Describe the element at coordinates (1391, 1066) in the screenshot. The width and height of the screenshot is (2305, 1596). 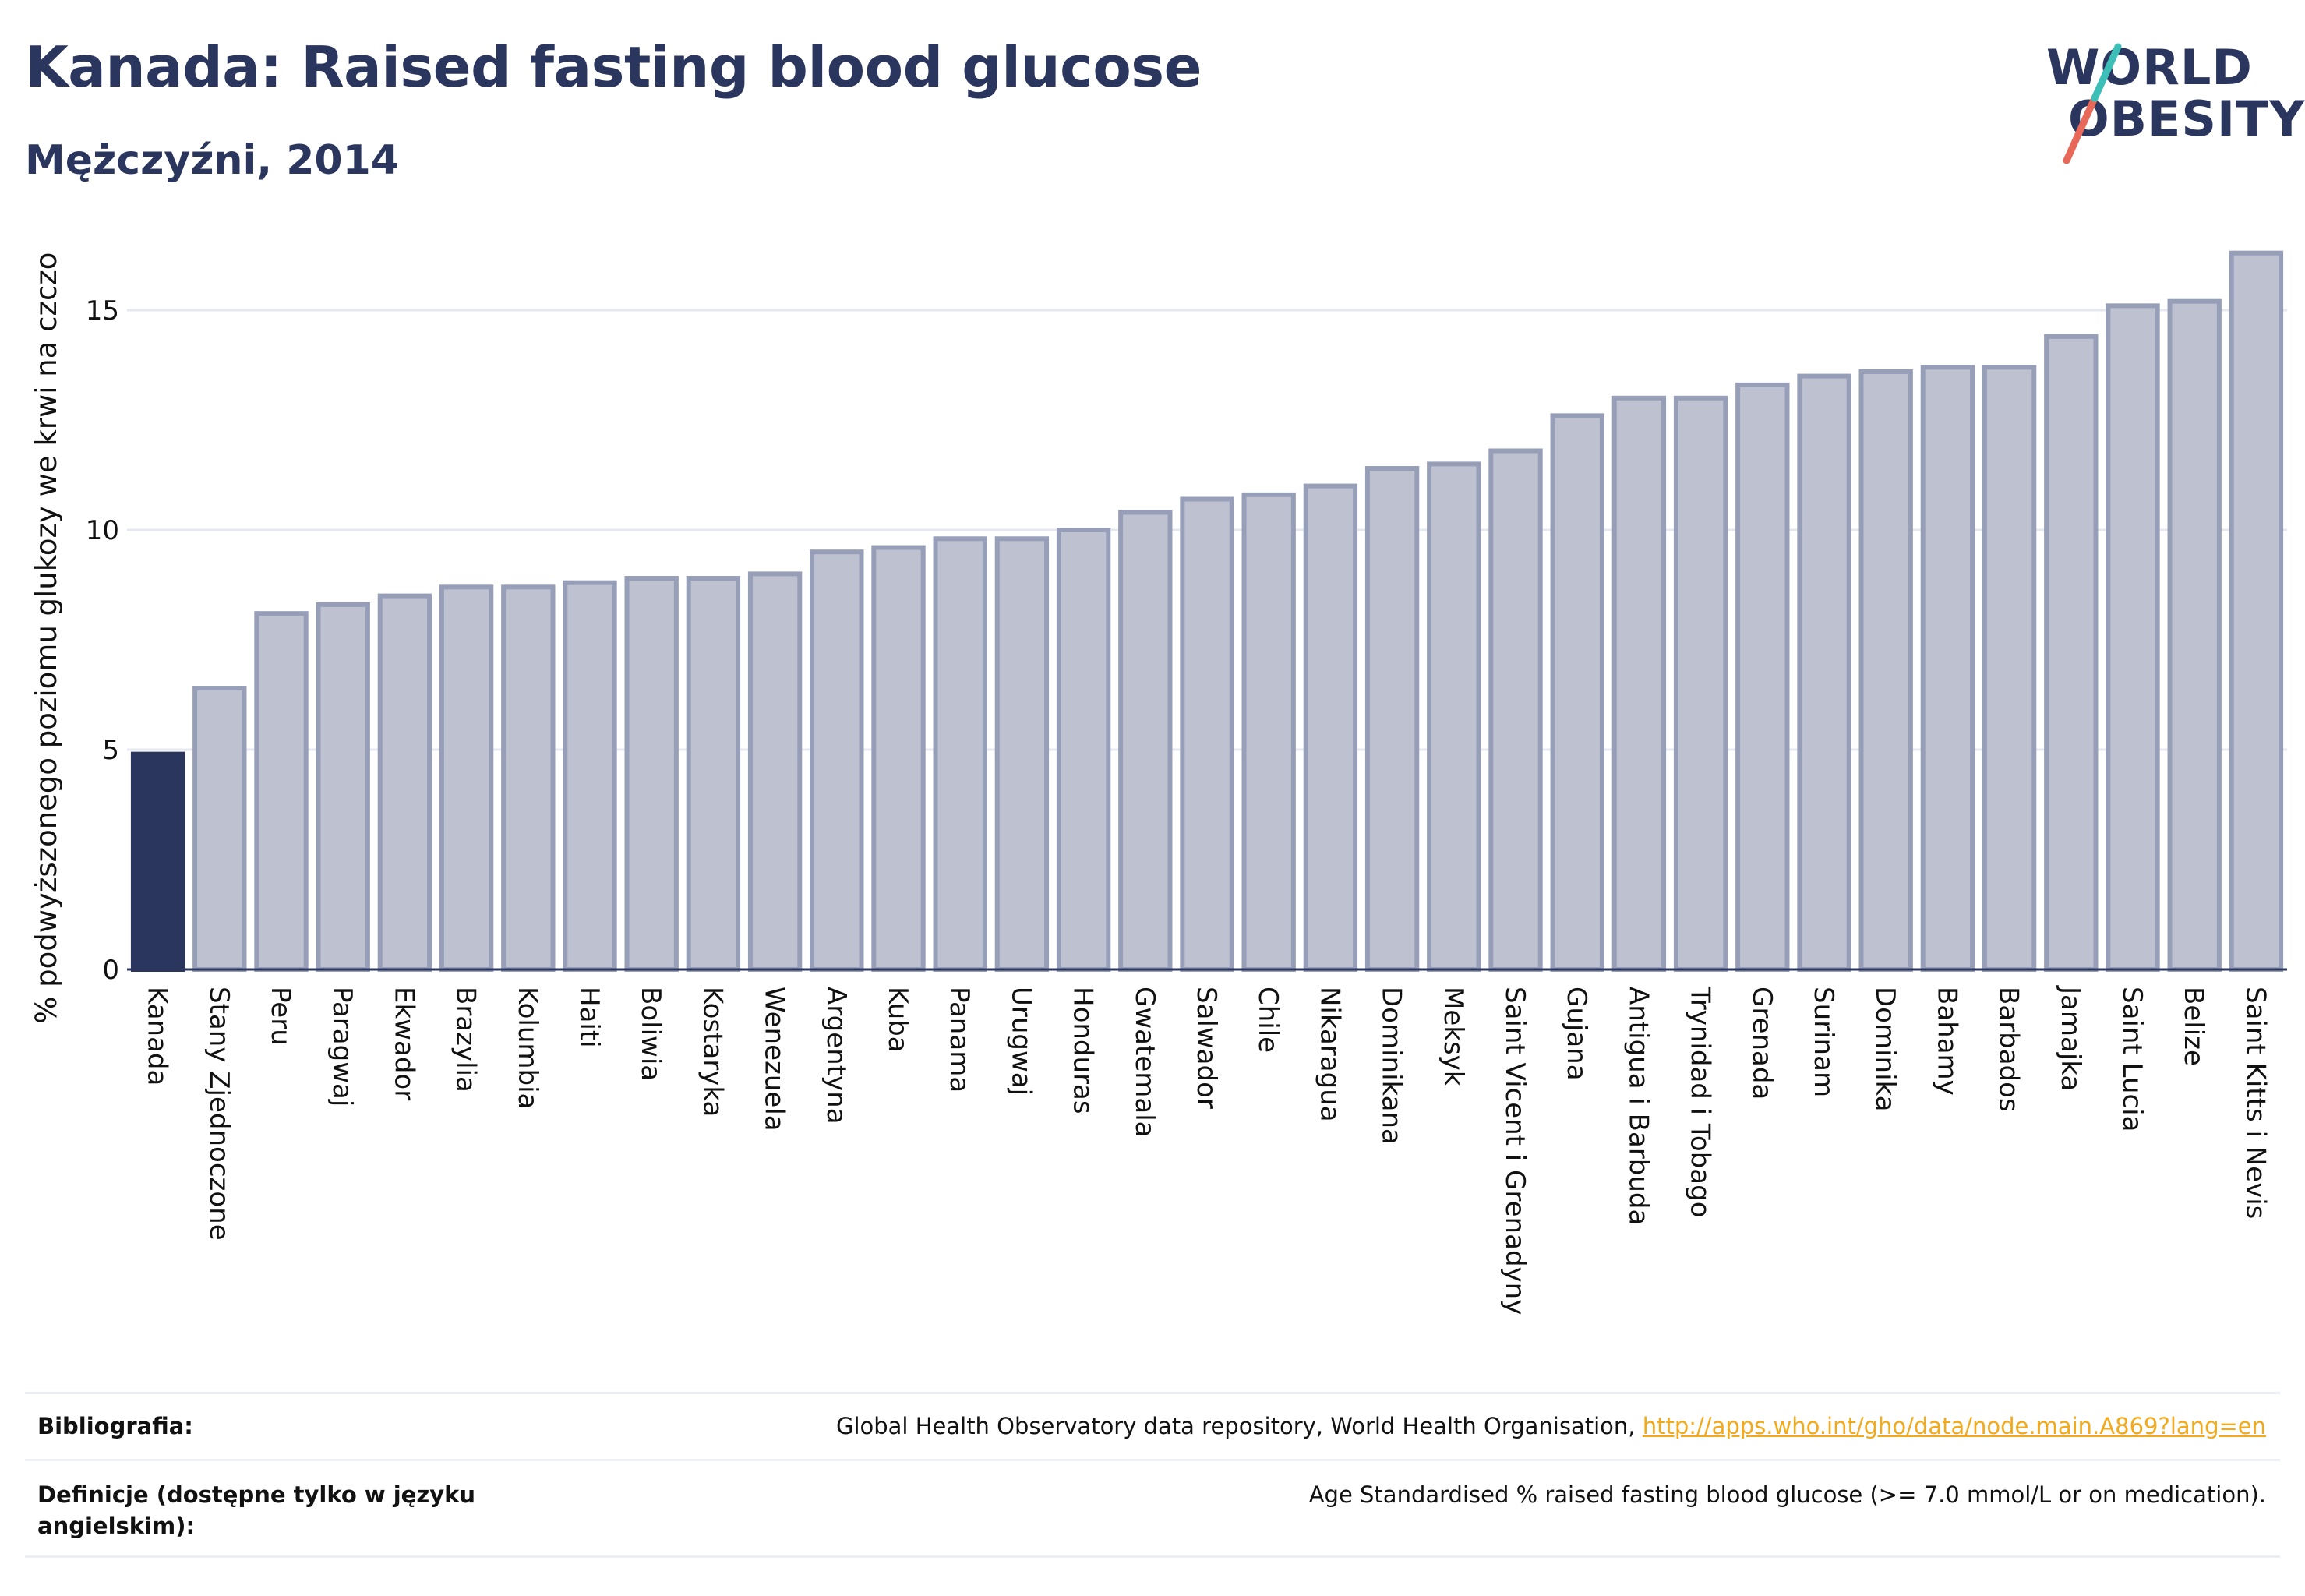
I see `x-tick-label: Dominikana` at that location.